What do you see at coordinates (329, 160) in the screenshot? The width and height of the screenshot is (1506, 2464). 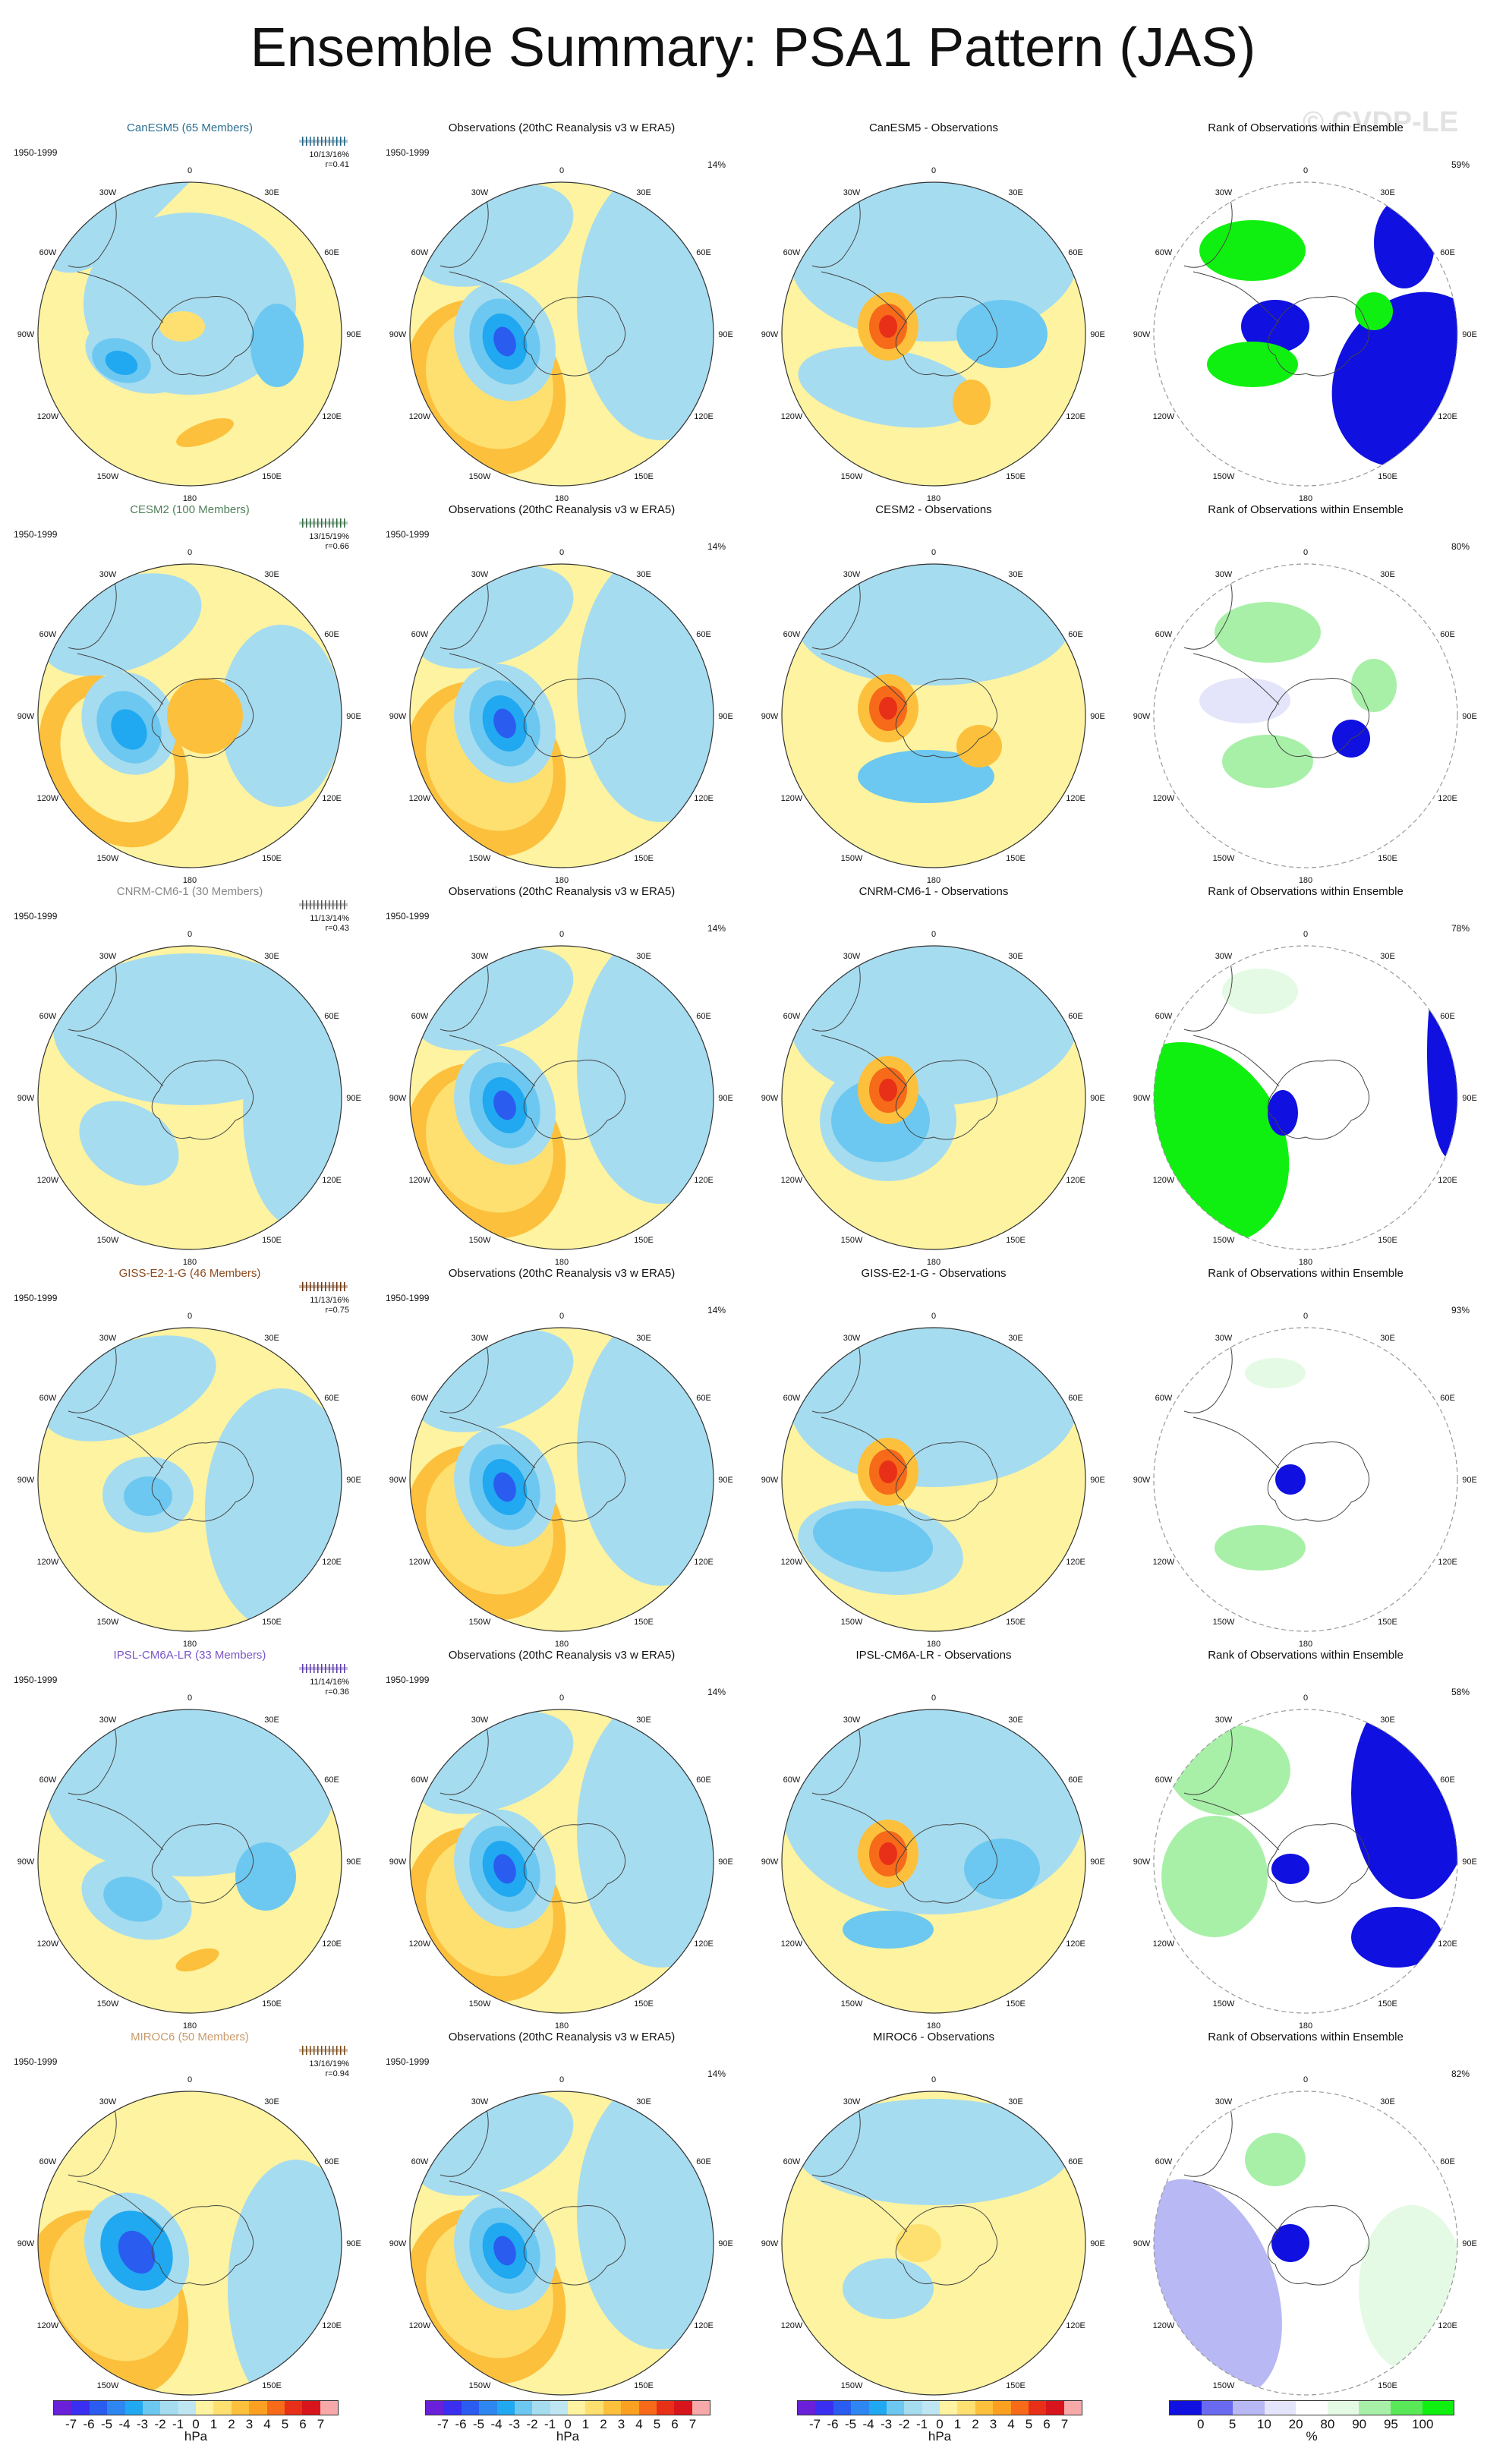 I see `pattern-stats: 10/13/16% r=0.41` at bounding box center [329, 160].